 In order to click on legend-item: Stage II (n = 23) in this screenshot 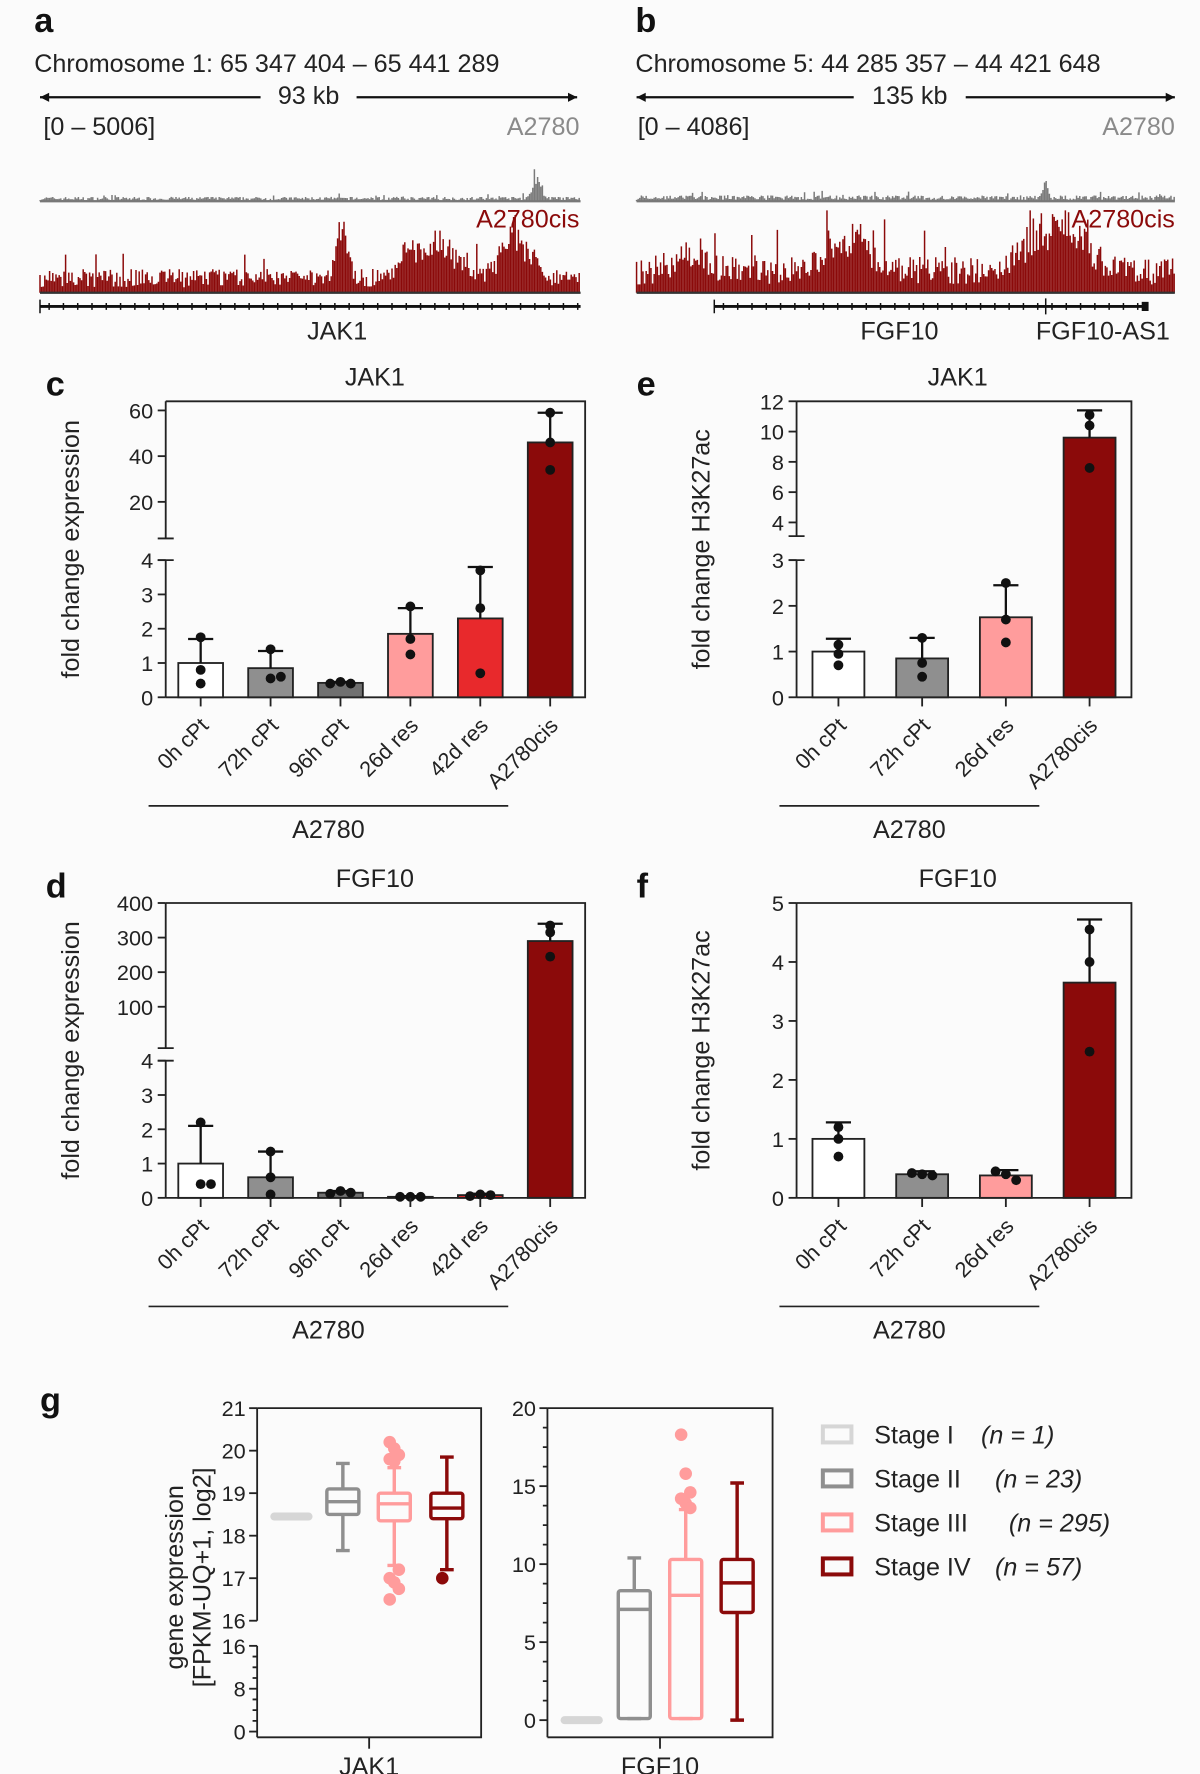, I will do `click(951, 1480)`.